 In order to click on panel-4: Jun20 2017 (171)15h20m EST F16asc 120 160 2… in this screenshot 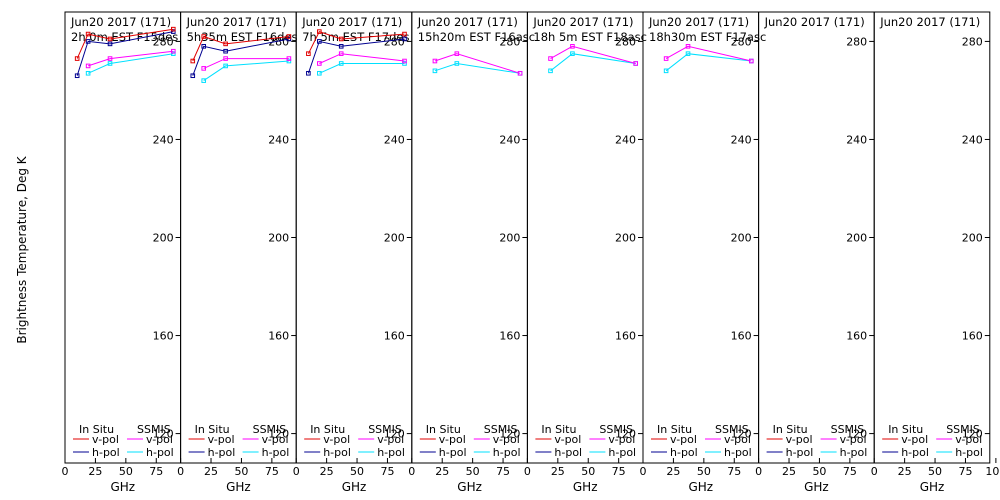, I will do `click(471, 252)`.